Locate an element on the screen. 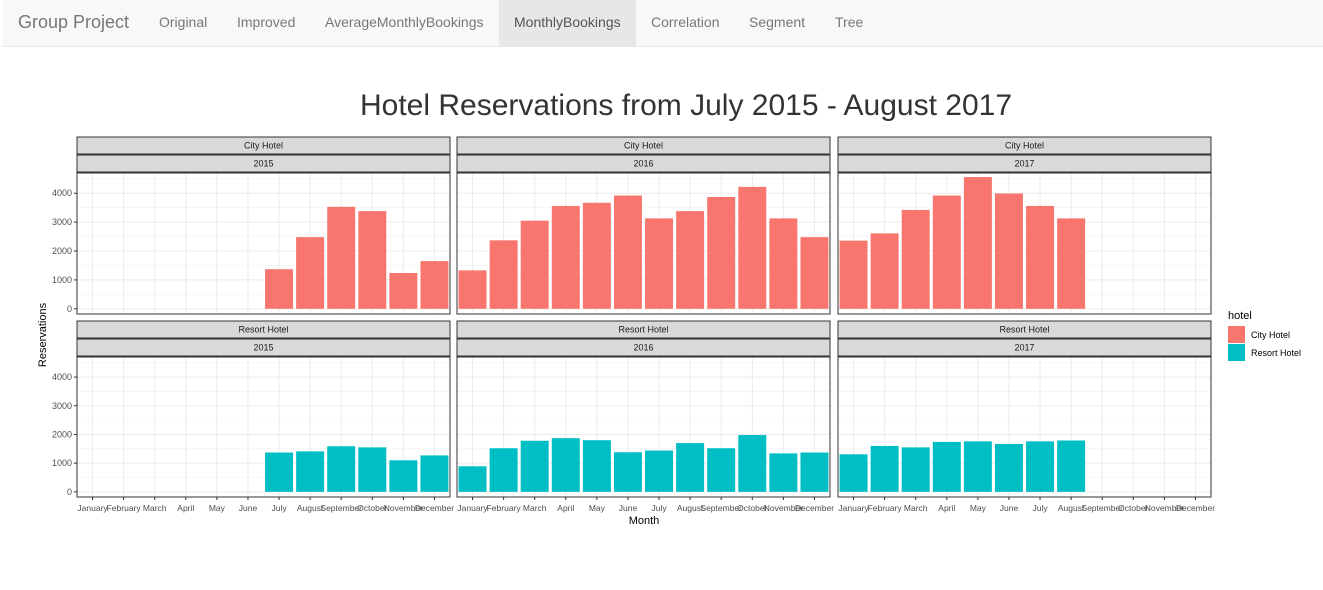  bar-city-hotel-2016-december is located at coordinates (814, 273).